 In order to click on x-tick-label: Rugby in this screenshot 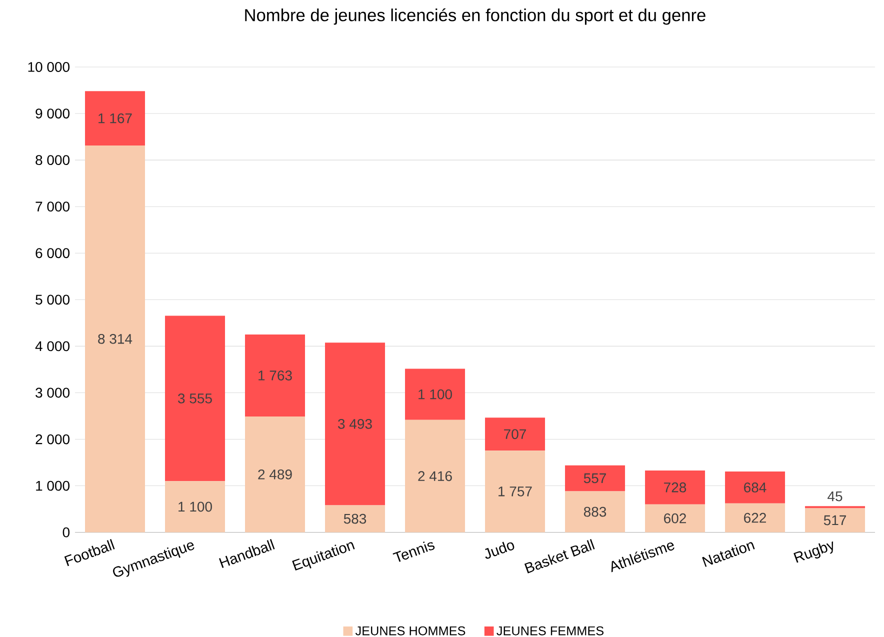, I will do `click(814, 552)`.